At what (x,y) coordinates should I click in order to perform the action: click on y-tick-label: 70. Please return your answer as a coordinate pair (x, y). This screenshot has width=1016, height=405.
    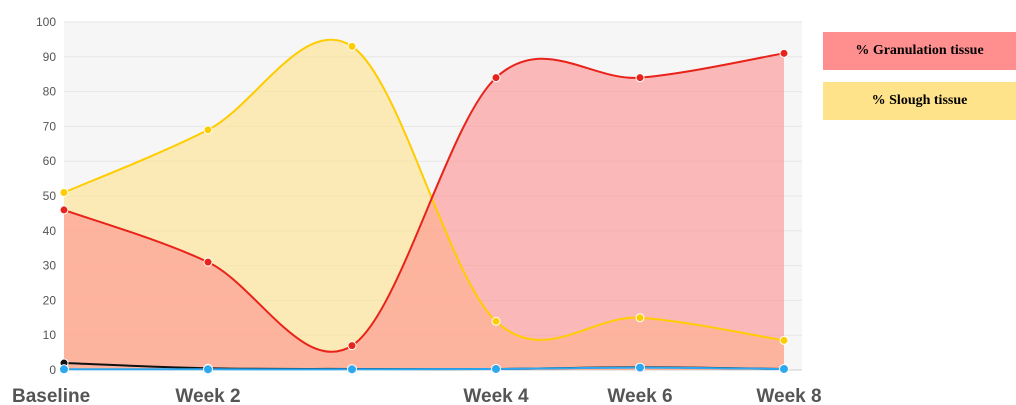
    Looking at the image, I should click on (50, 126).